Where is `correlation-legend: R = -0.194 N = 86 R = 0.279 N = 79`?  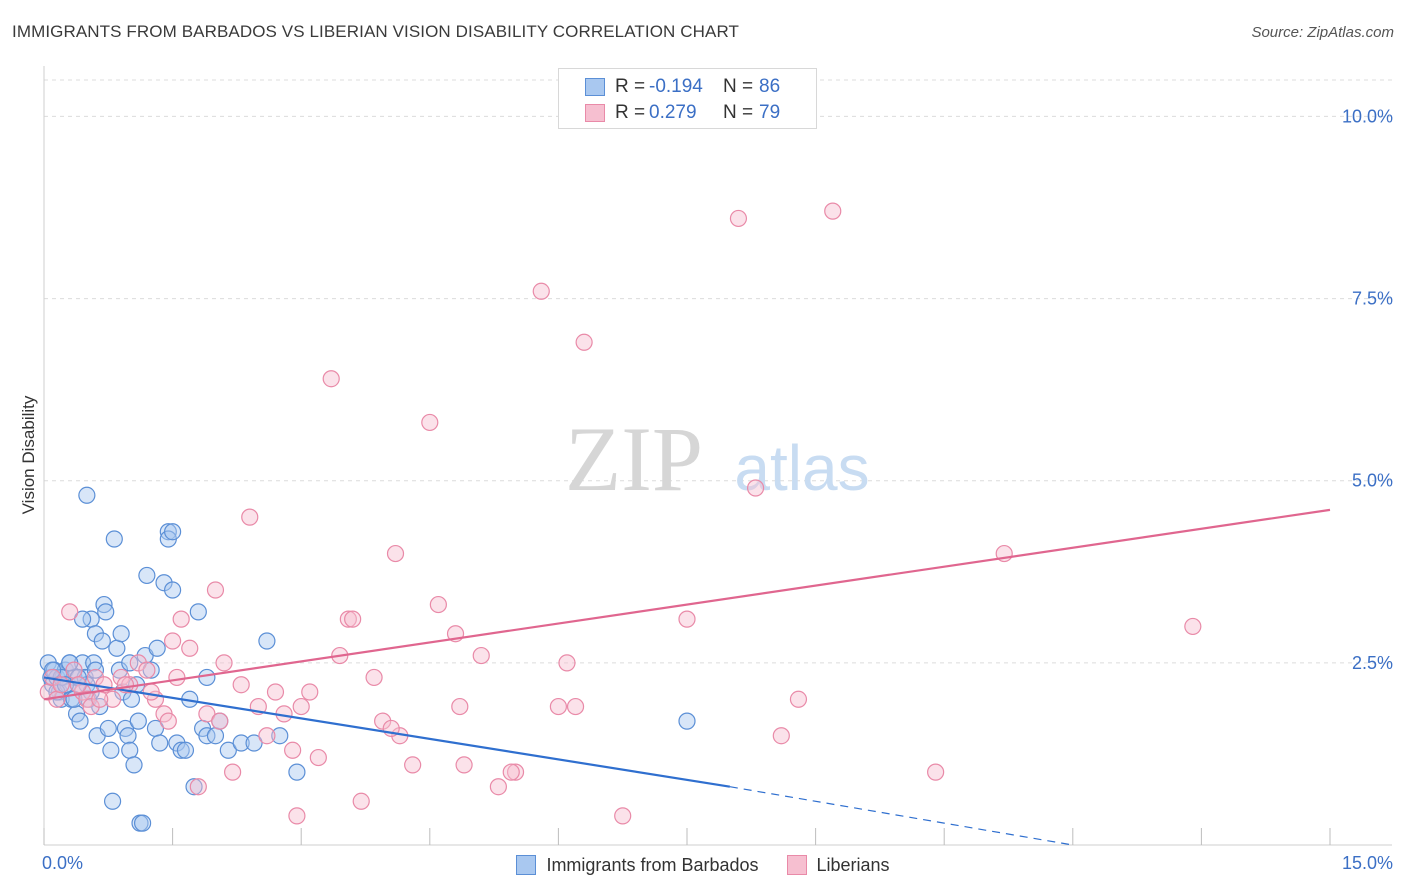 correlation-legend: R = -0.194 N = 86 R = 0.279 N = 79 is located at coordinates (687, 98).